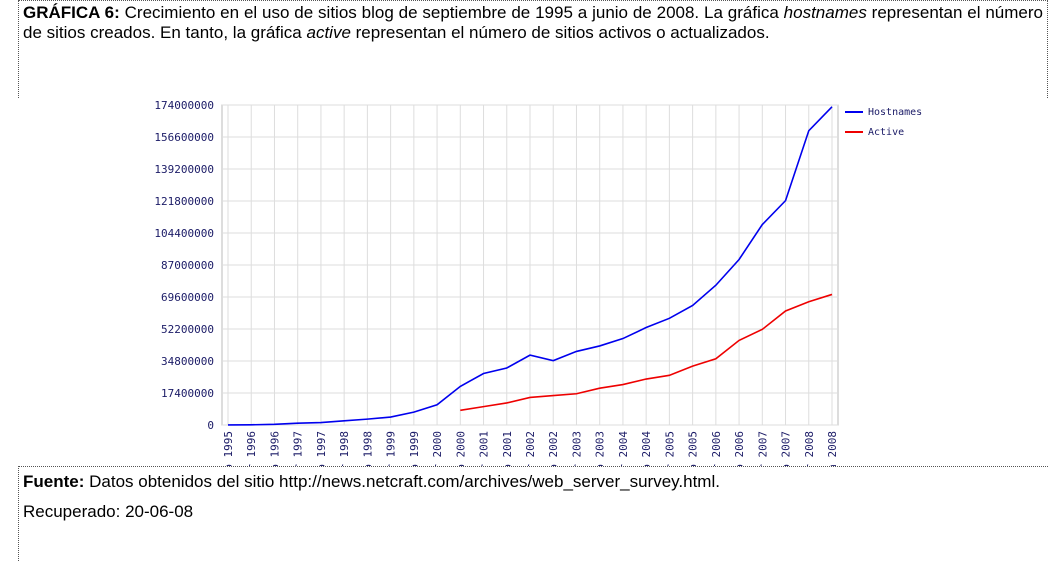 The image size is (1058, 561). What do you see at coordinates (646, 352) in the screenshot?
I see `line` at bounding box center [646, 352].